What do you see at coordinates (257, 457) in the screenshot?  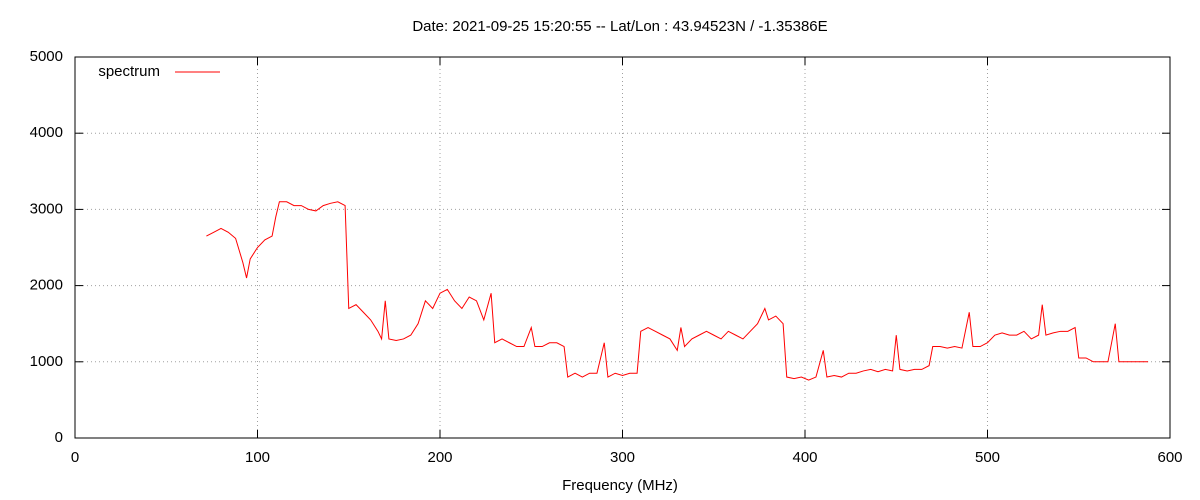 I see `x-tick-label: 100` at bounding box center [257, 457].